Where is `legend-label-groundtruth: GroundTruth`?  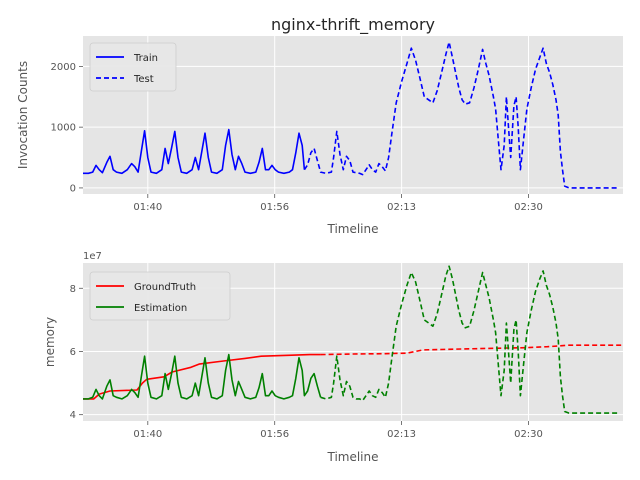
legend-label-groundtruth: GroundTruth is located at coordinates (165, 287).